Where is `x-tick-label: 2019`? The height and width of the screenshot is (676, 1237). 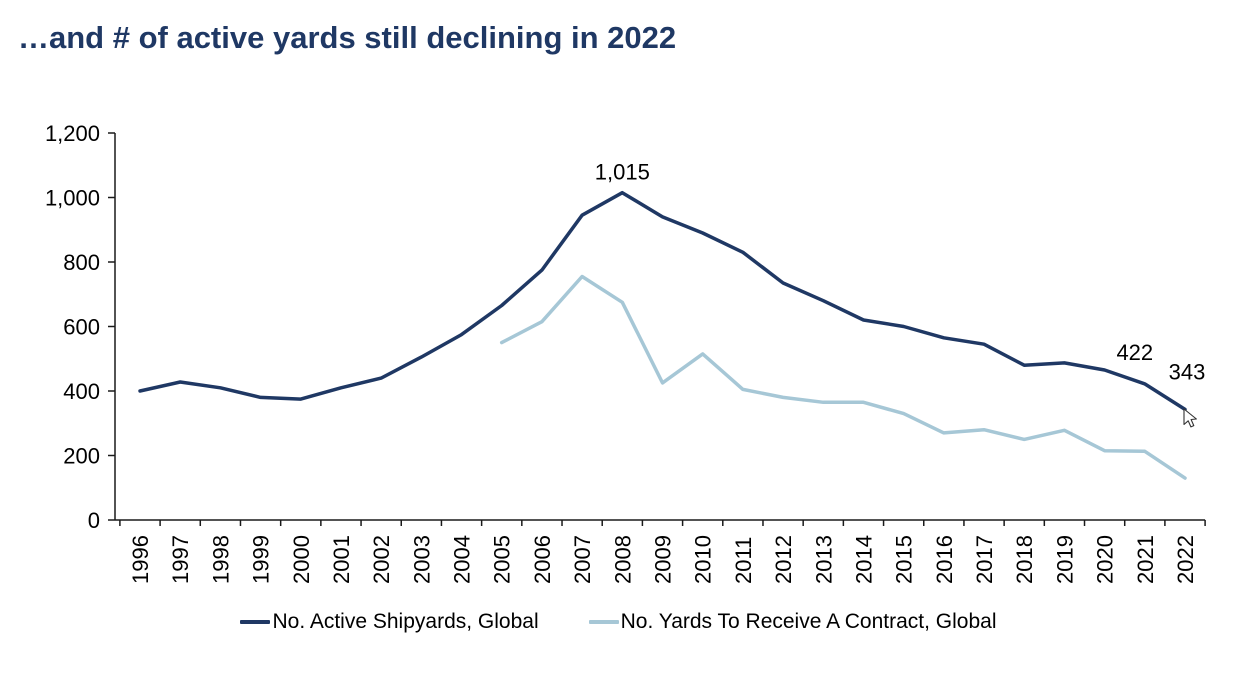
x-tick-label: 2019 is located at coordinates (1064, 559).